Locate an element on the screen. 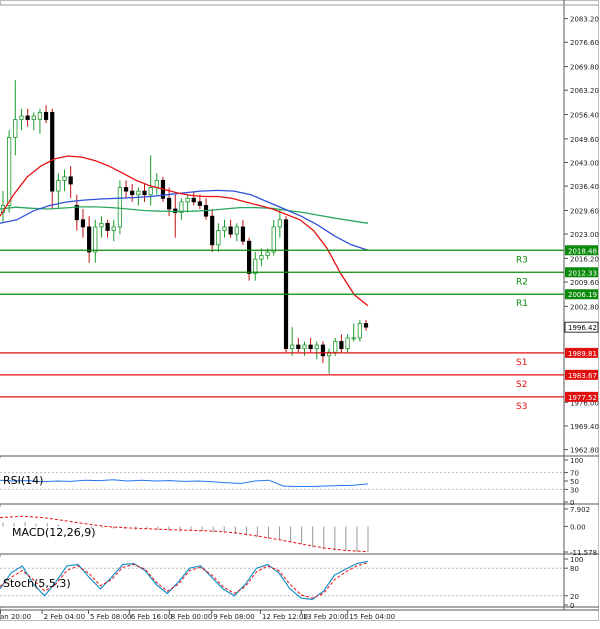 The height and width of the screenshot is (629, 600). level-price-tag: 1989.81 is located at coordinates (582, 354).